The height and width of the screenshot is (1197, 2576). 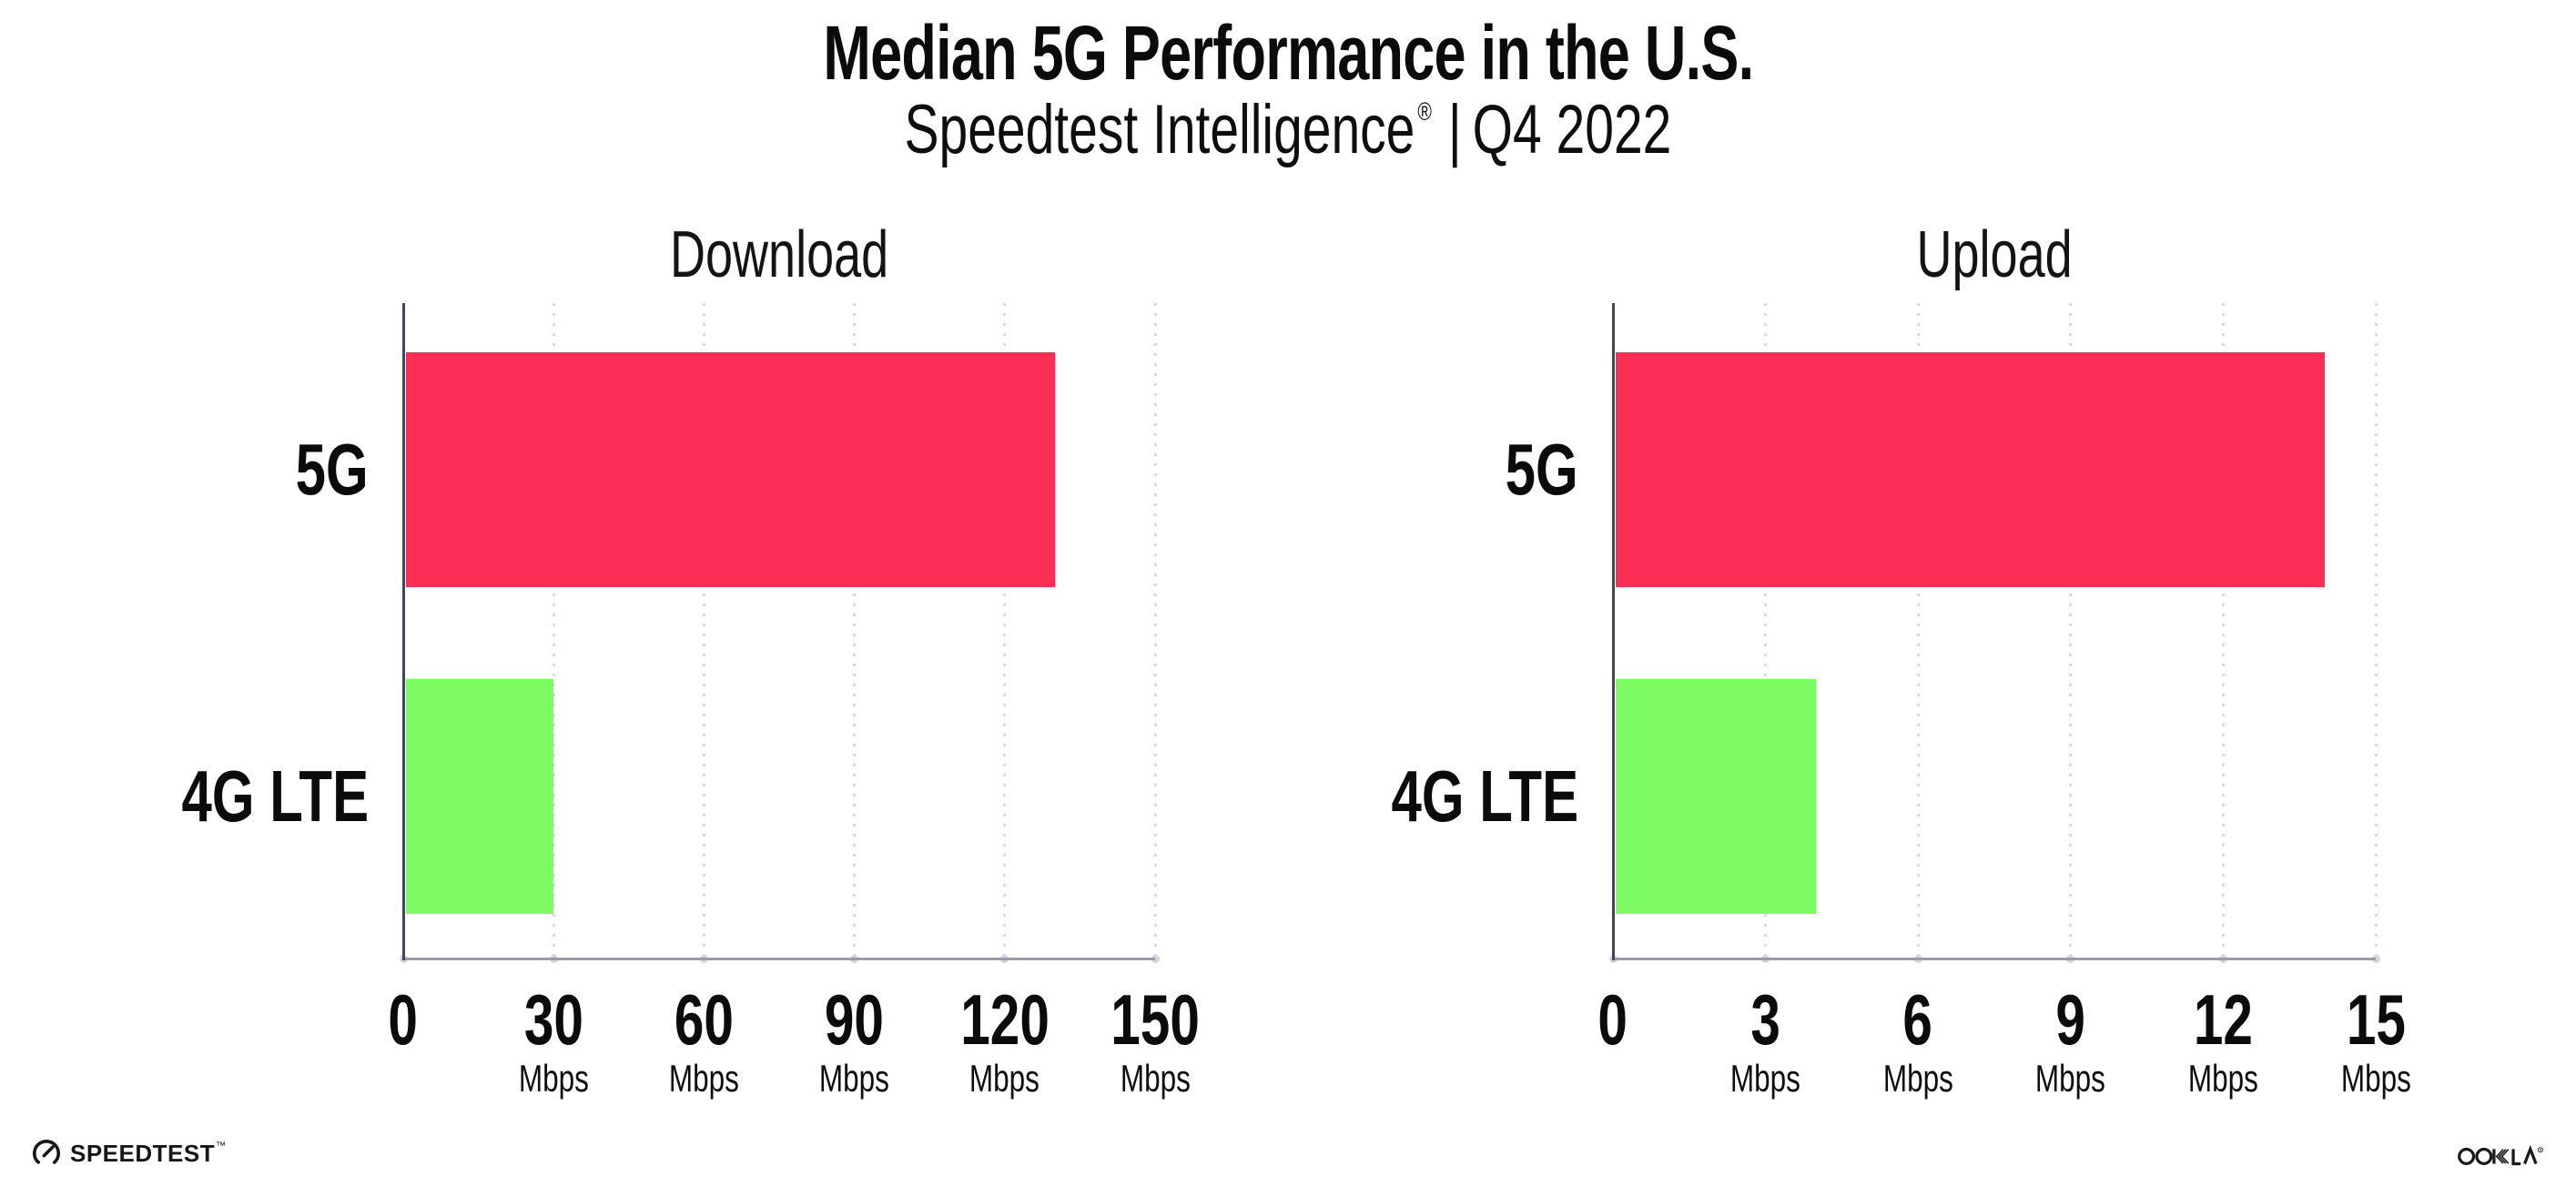 I want to click on x-tick-label-60: 60 Mbps, so click(x=703, y=1041).